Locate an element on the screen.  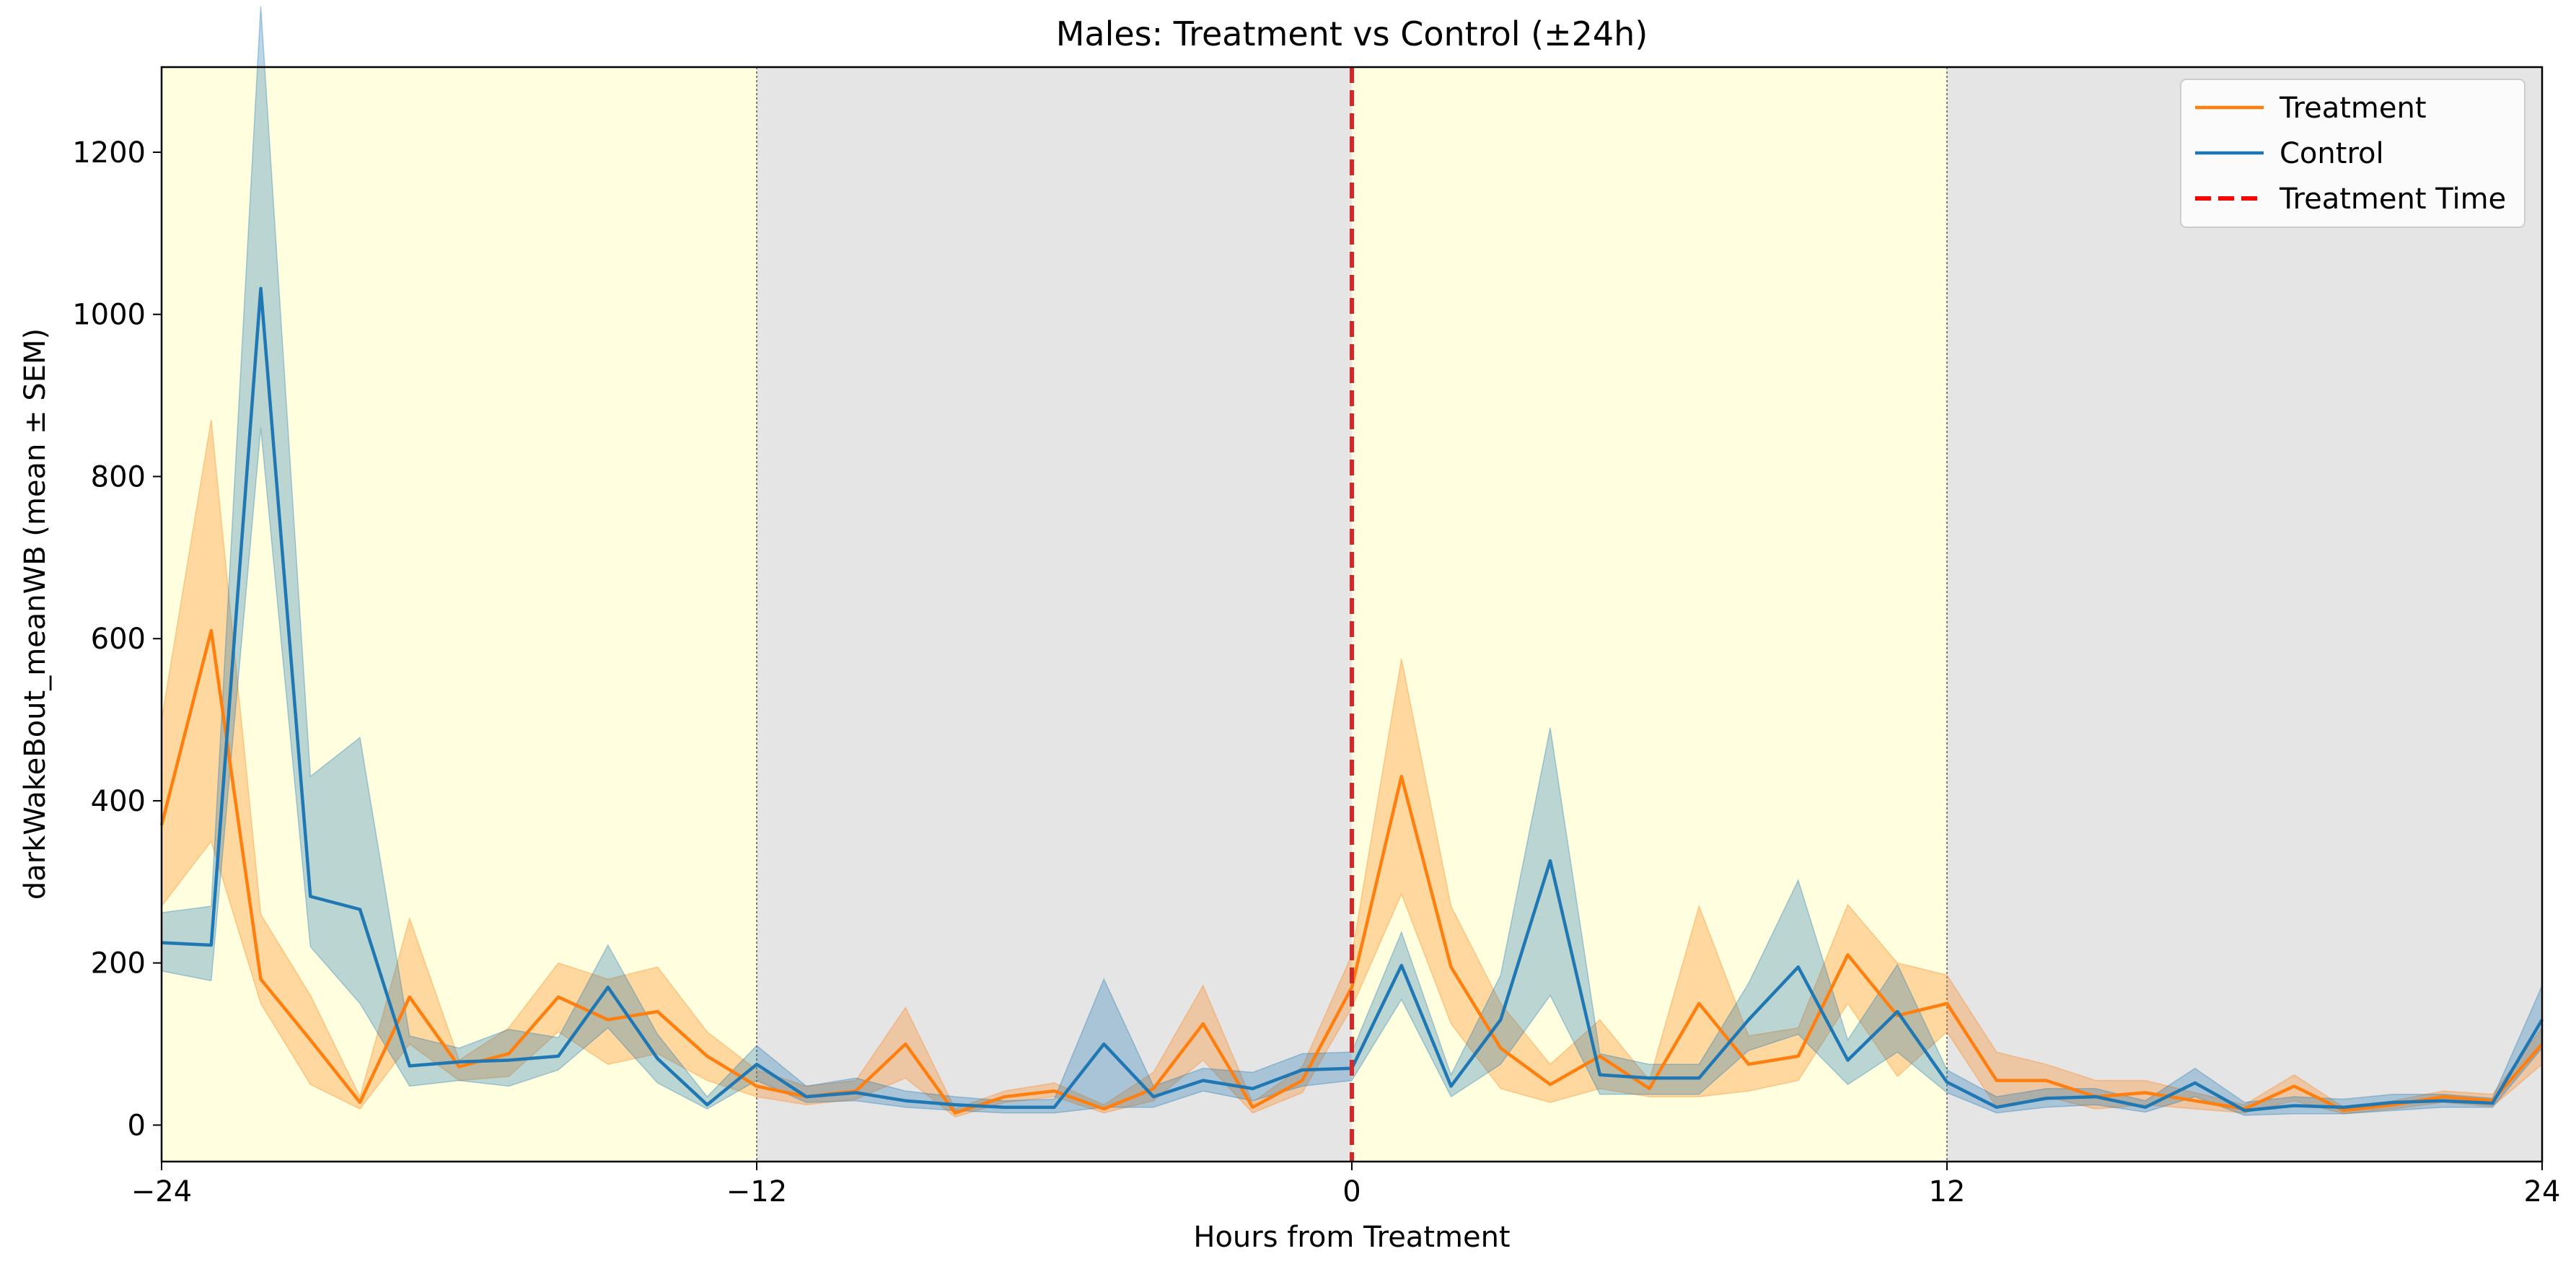
legend-label-control: Control is located at coordinates (2332, 153).